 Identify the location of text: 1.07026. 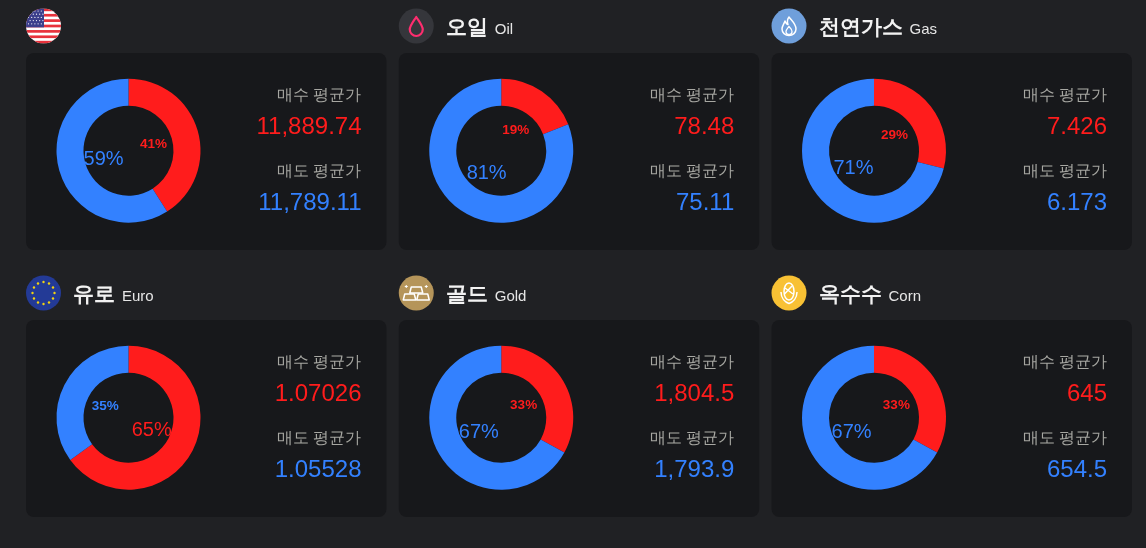
(318, 392).